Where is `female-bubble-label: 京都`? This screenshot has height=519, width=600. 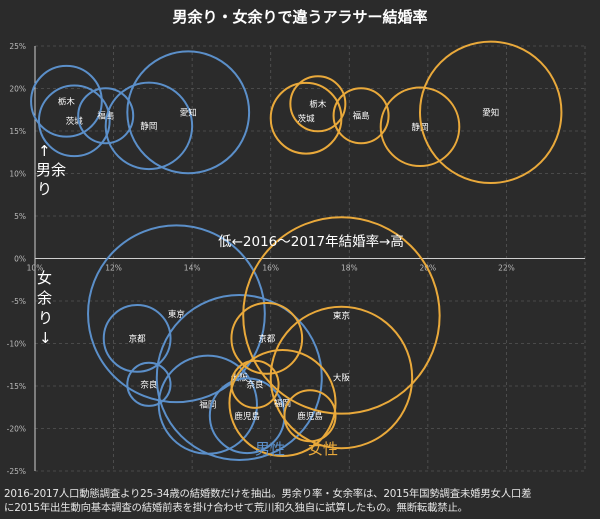
female-bubble-label: 京都 is located at coordinates (267, 338).